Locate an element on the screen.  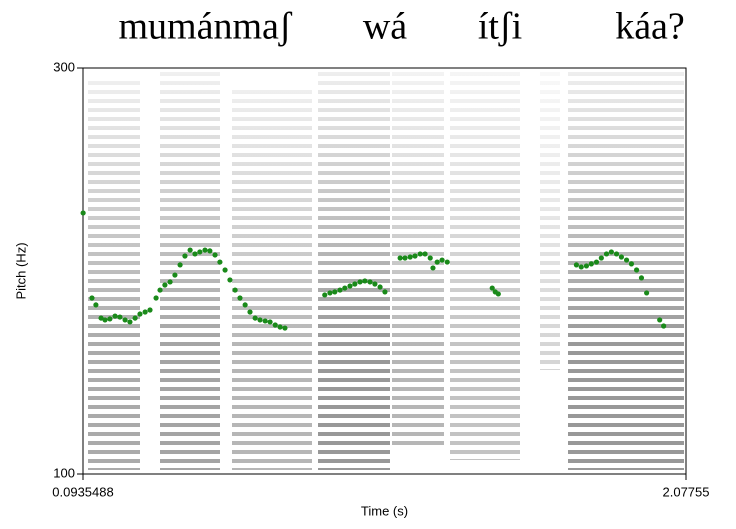
x-tick-label: 0.0935488 is located at coordinates (82, 491).